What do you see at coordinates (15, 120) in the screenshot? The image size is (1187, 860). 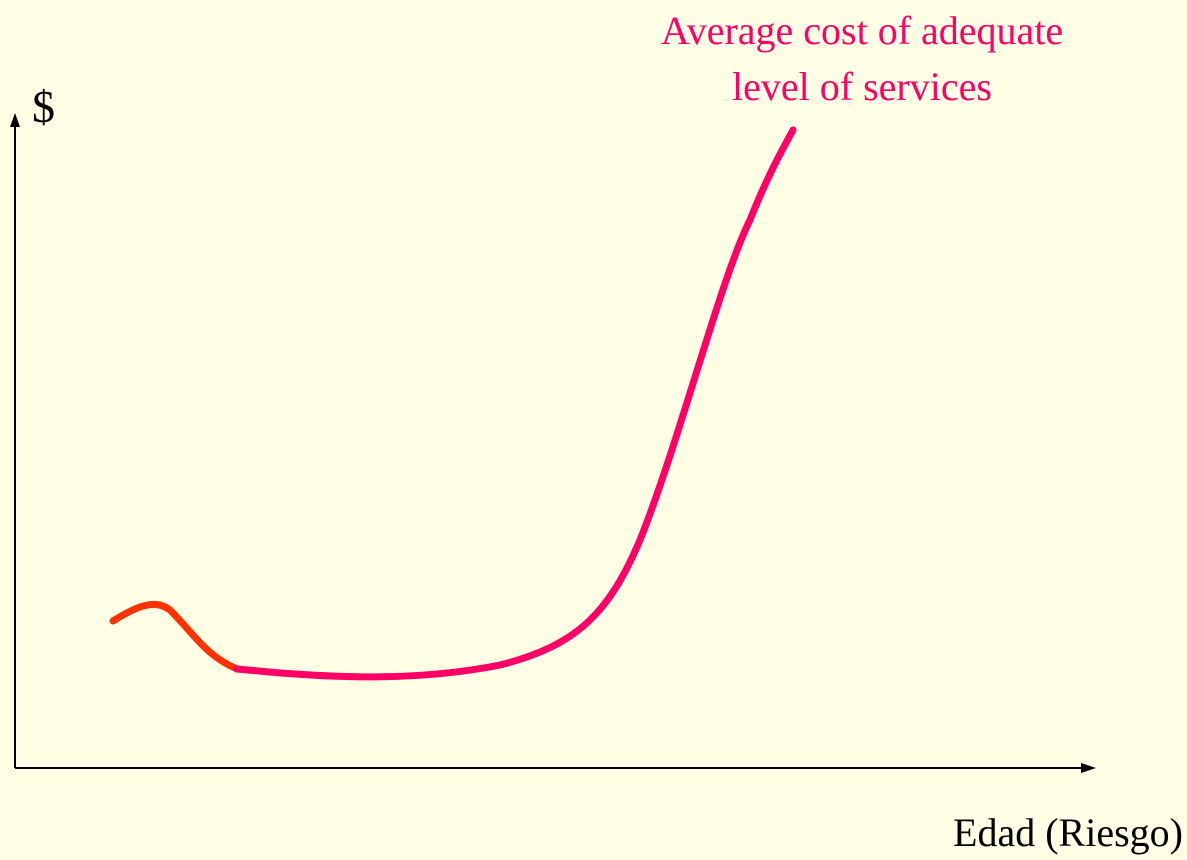 I see `y-axis-arrow` at bounding box center [15, 120].